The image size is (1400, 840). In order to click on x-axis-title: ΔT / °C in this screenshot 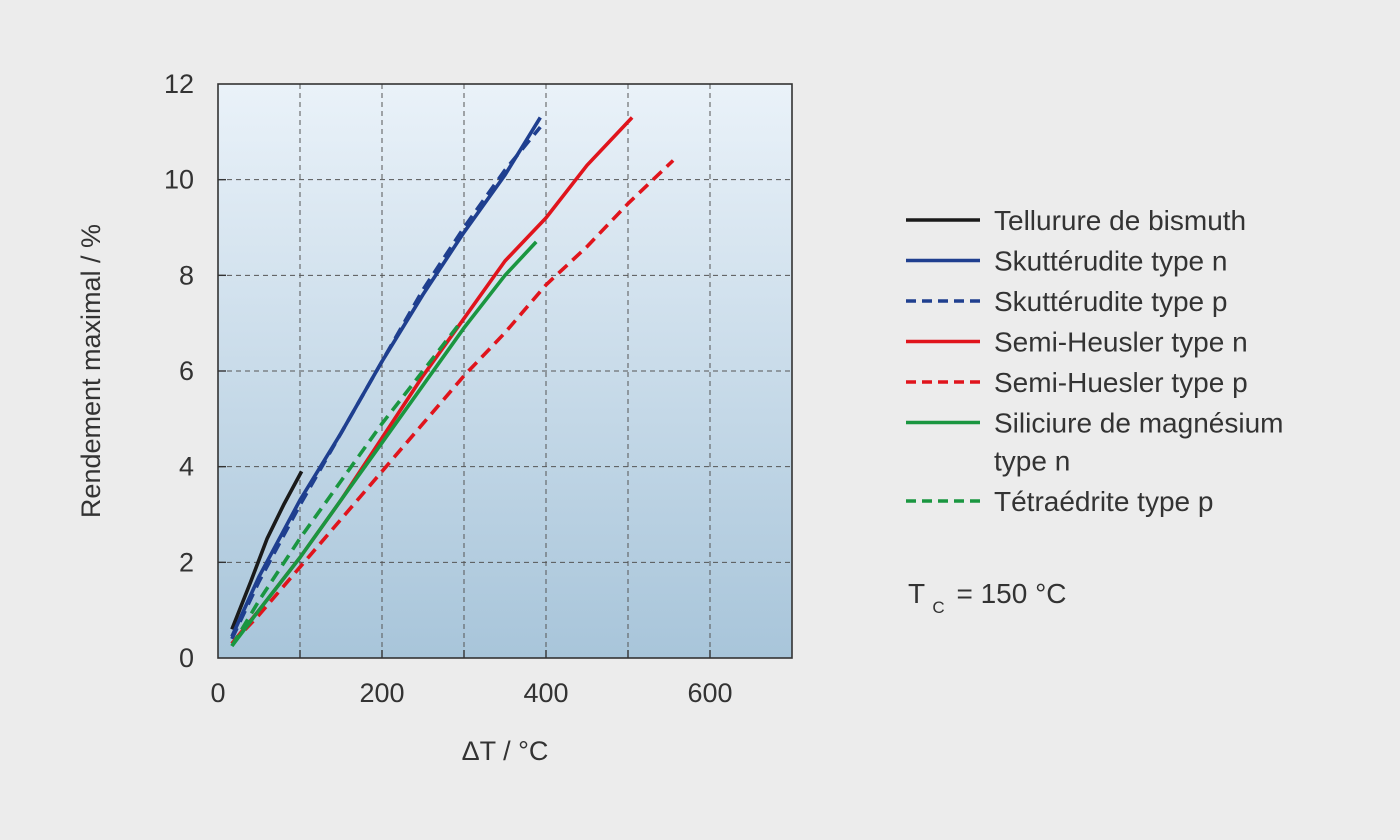, I will do `click(505, 751)`.